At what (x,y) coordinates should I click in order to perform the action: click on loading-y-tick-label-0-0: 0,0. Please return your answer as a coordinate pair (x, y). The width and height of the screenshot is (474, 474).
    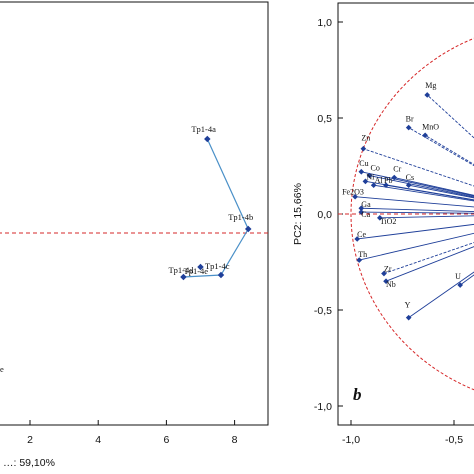
    Looking at the image, I should click on (324, 215).